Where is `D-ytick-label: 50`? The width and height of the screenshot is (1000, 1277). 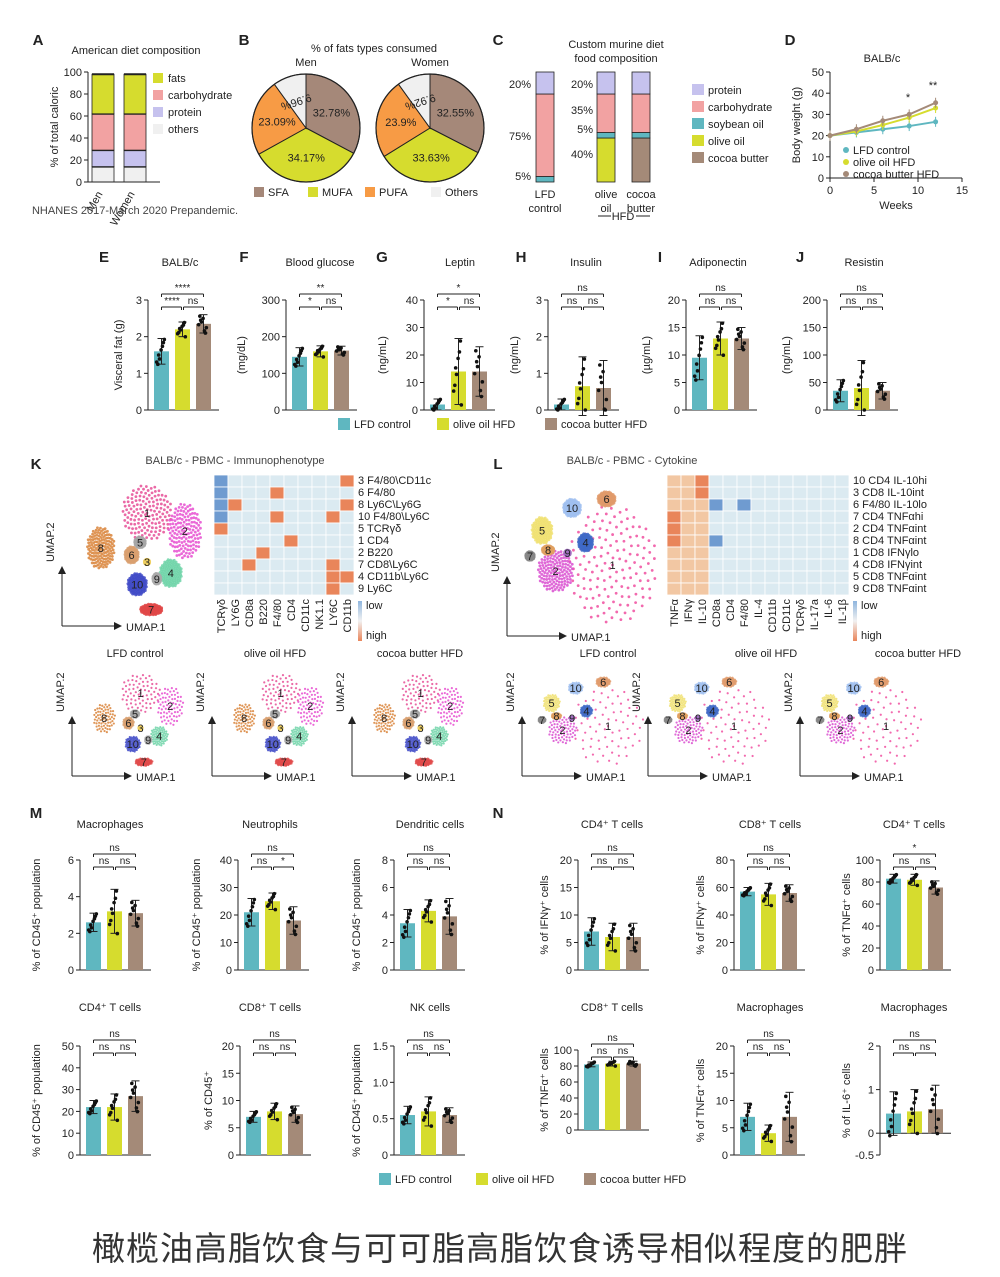 D-ytick-label: 50 is located at coordinates (818, 73).